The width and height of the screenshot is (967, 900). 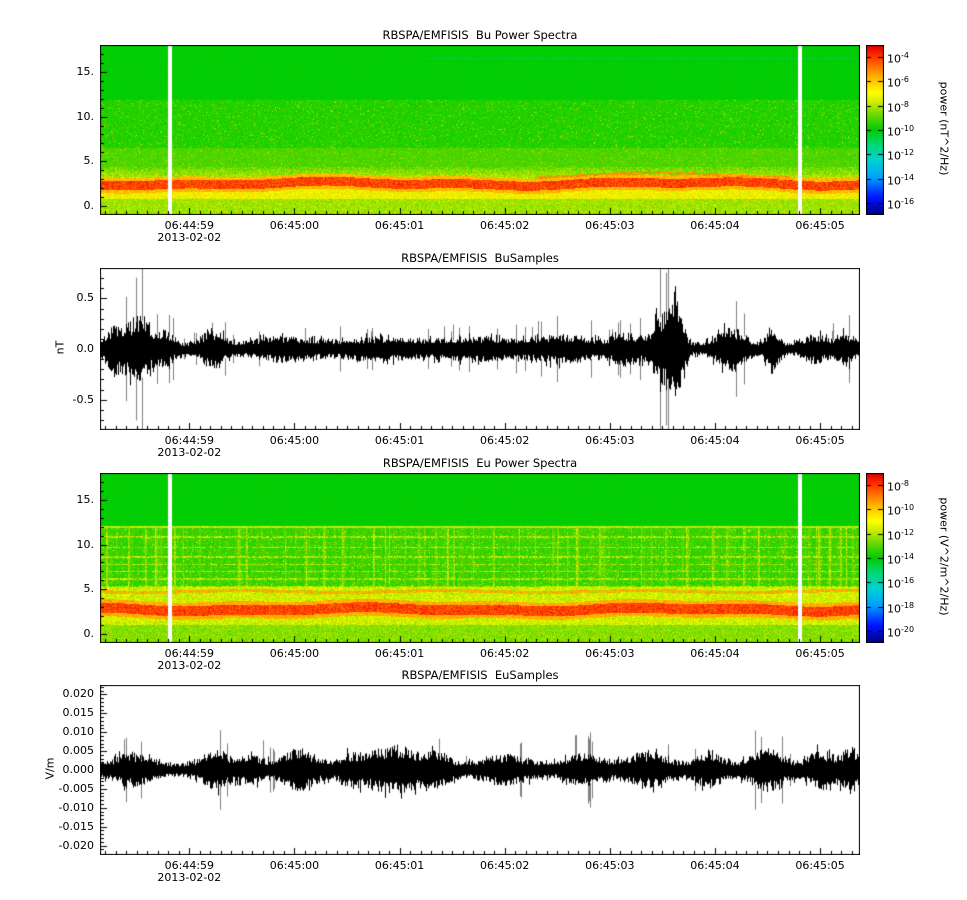 I want to click on y-tick-label: 0.010, so click(x=78, y=732).